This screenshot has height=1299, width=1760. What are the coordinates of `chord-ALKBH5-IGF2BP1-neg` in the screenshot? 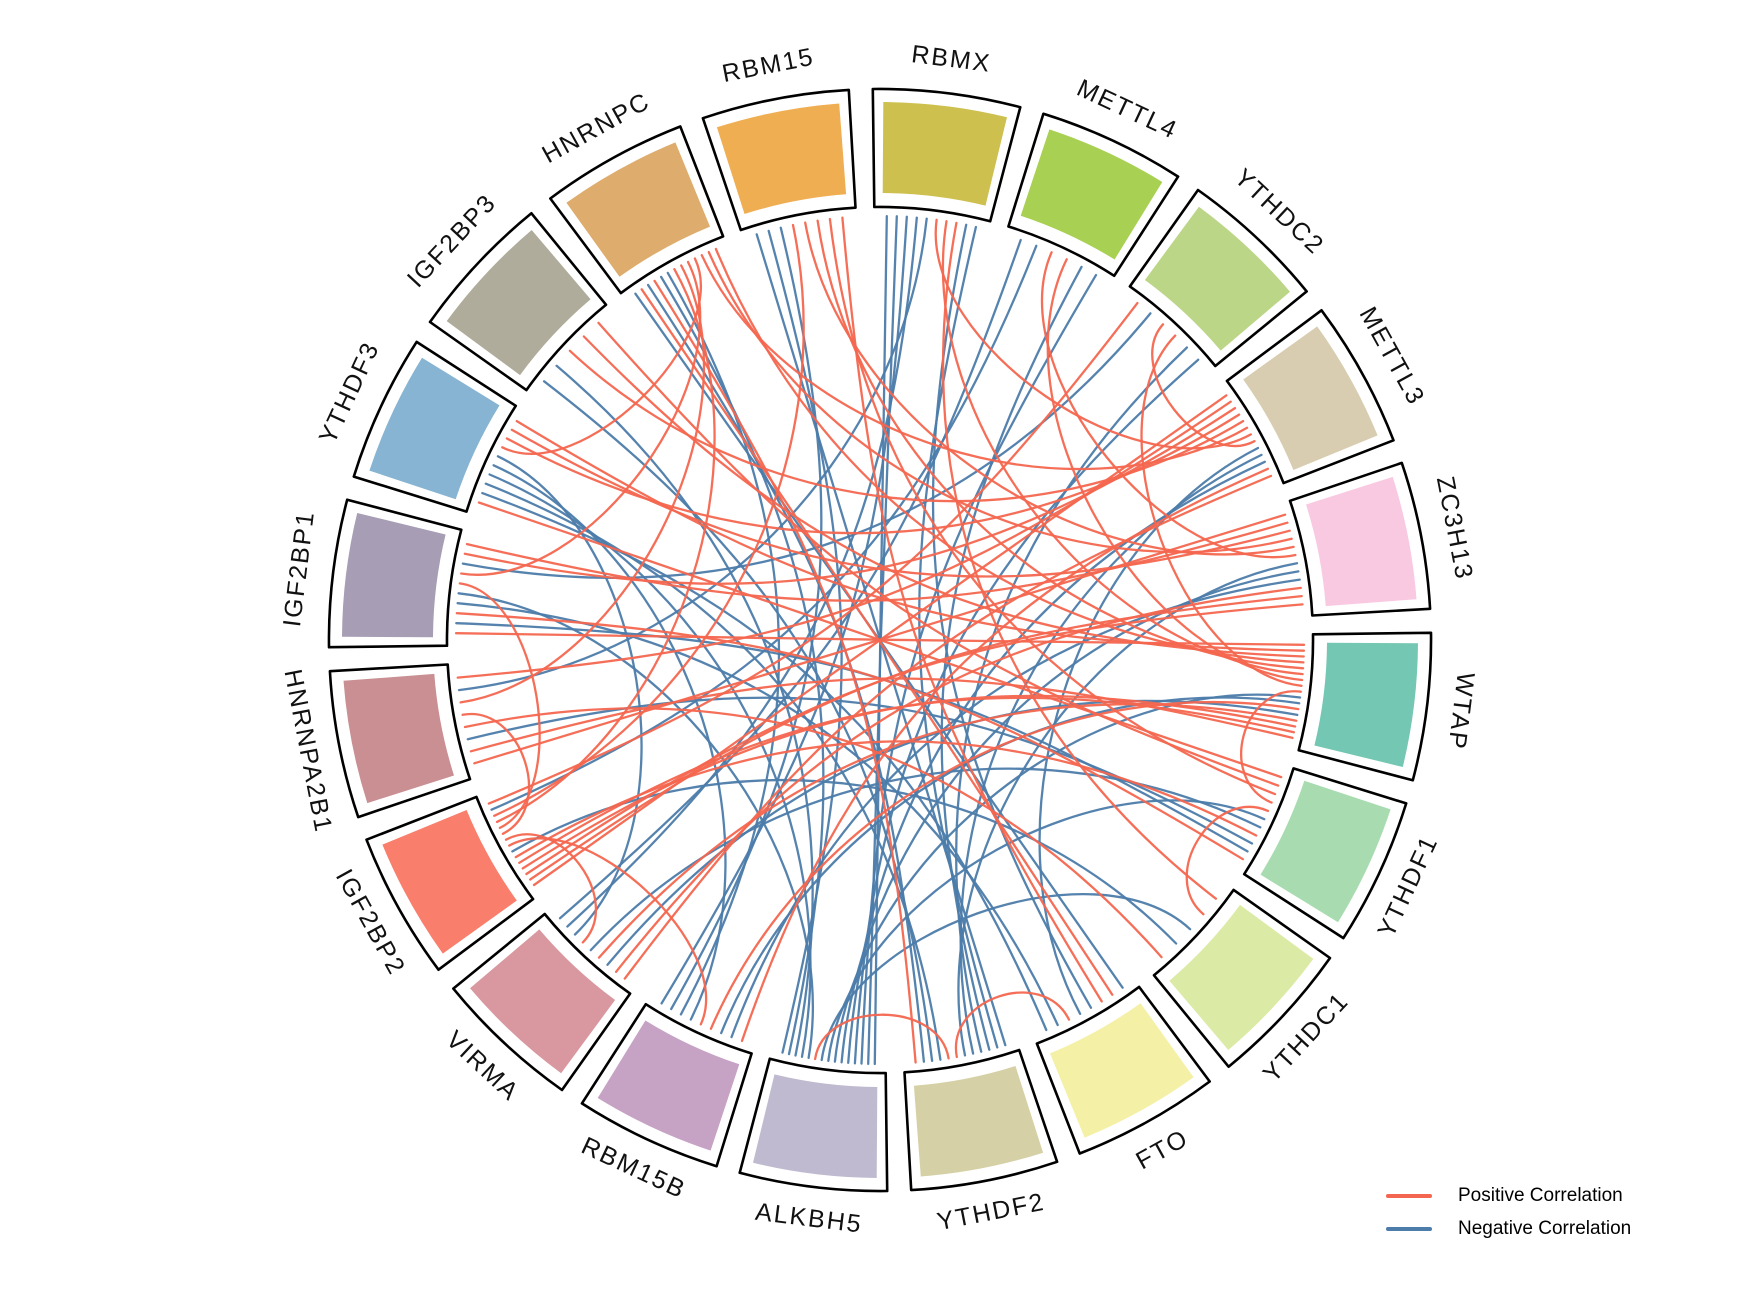 It's located at (635, 826).